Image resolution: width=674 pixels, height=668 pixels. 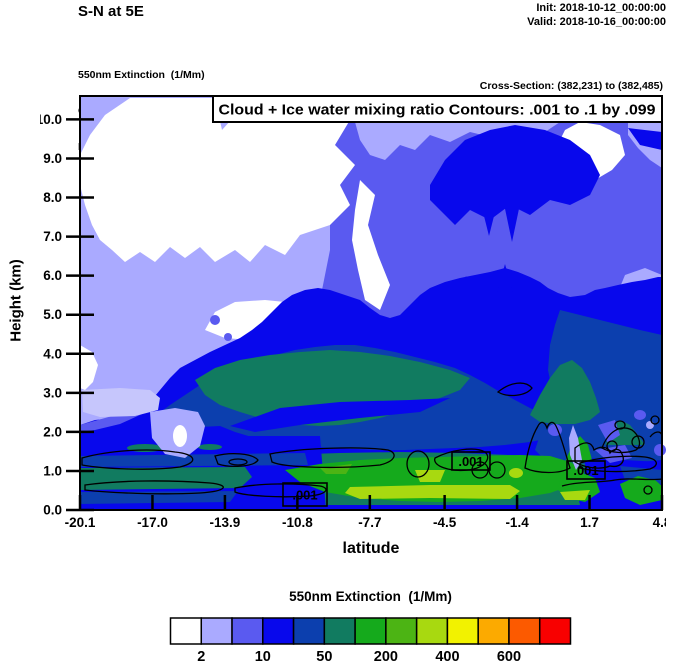 What do you see at coordinates (201, 657) in the screenshot?
I see `colorbar-label-2: 2` at bounding box center [201, 657].